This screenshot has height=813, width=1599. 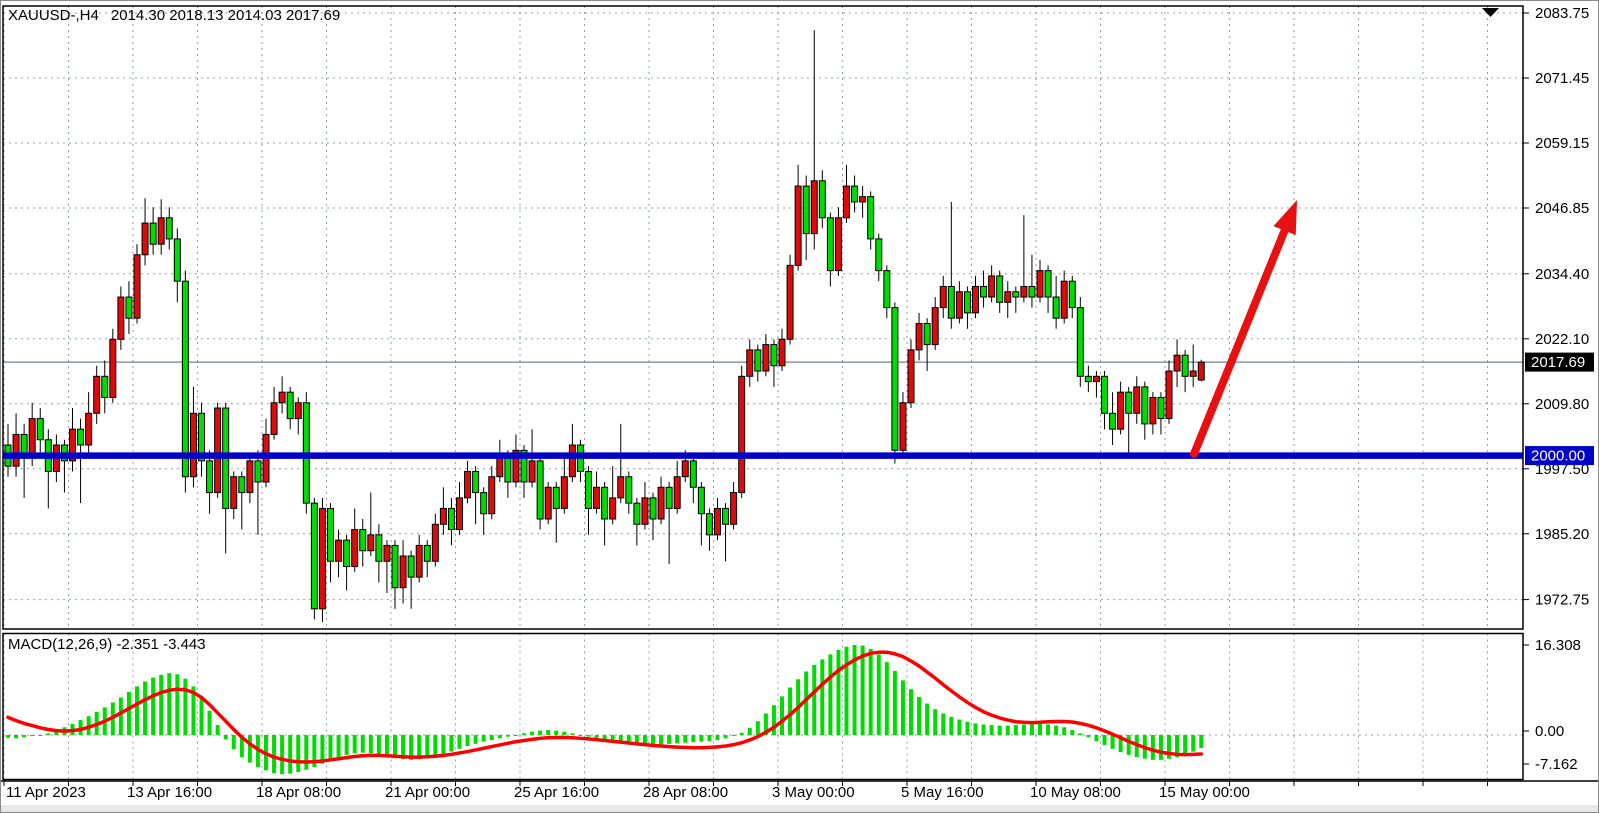 I want to click on horizontal-line-object, so click(x=763, y=455).